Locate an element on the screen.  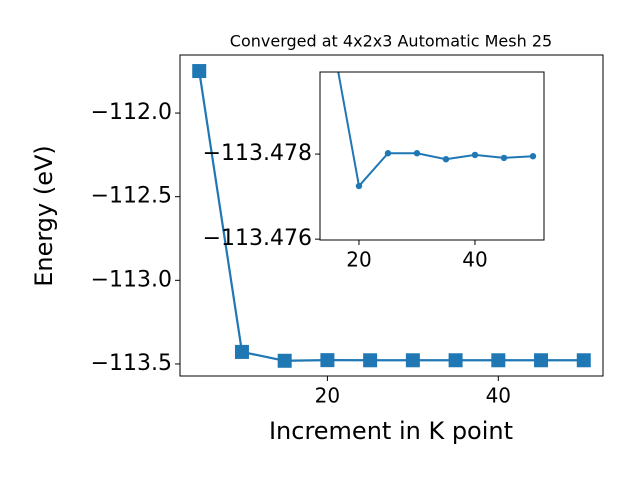
axes-frame is located at coordinates (432, 156).